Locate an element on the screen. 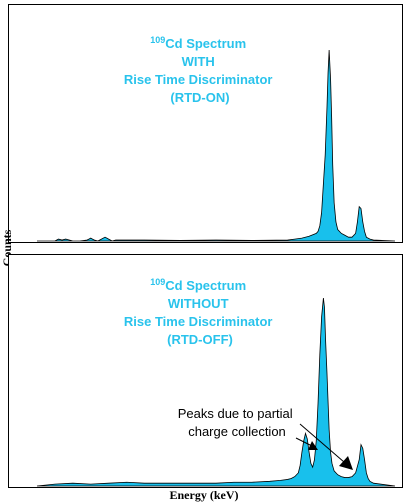 Image resolution: width=406 pixels, height=504 pixels. bottom-title-superscript: 109 is located at coordinates (157, 282).